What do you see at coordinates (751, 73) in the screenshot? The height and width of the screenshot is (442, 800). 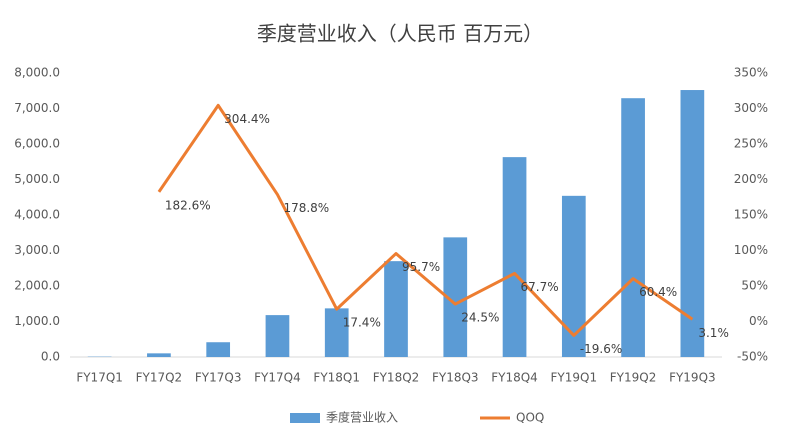 I see `y2-tick-label: 350%` at bounding box center [751, 73].